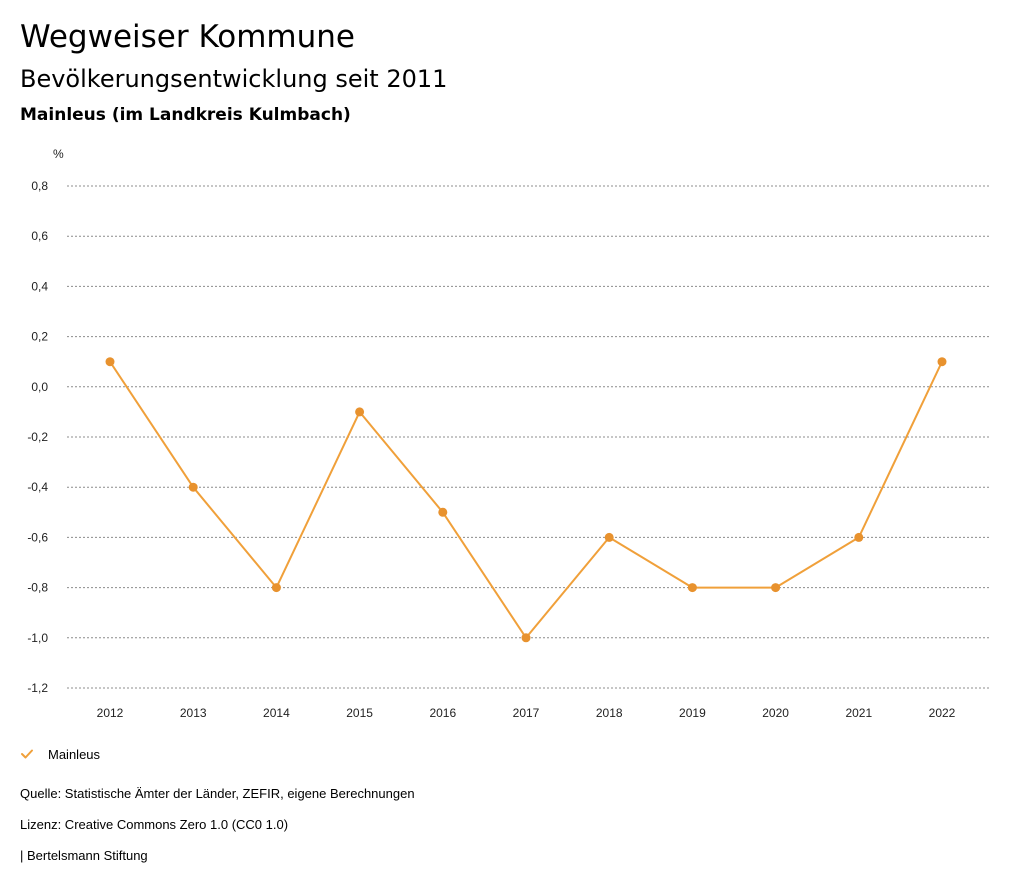 The image size is (1024, 888). I want to click on region-label: Mainleus (im Landkreis Kulmbach), so click(185, 115).